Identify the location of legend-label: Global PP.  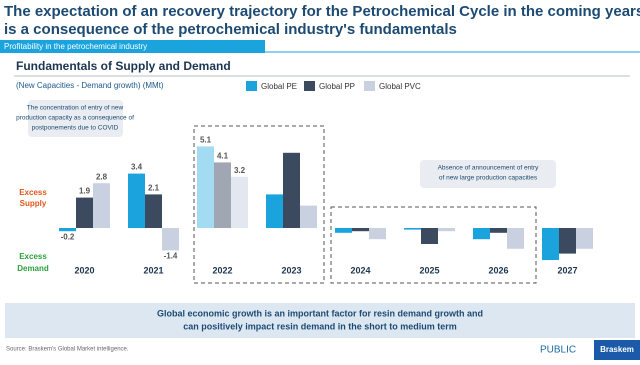
(337, 86).